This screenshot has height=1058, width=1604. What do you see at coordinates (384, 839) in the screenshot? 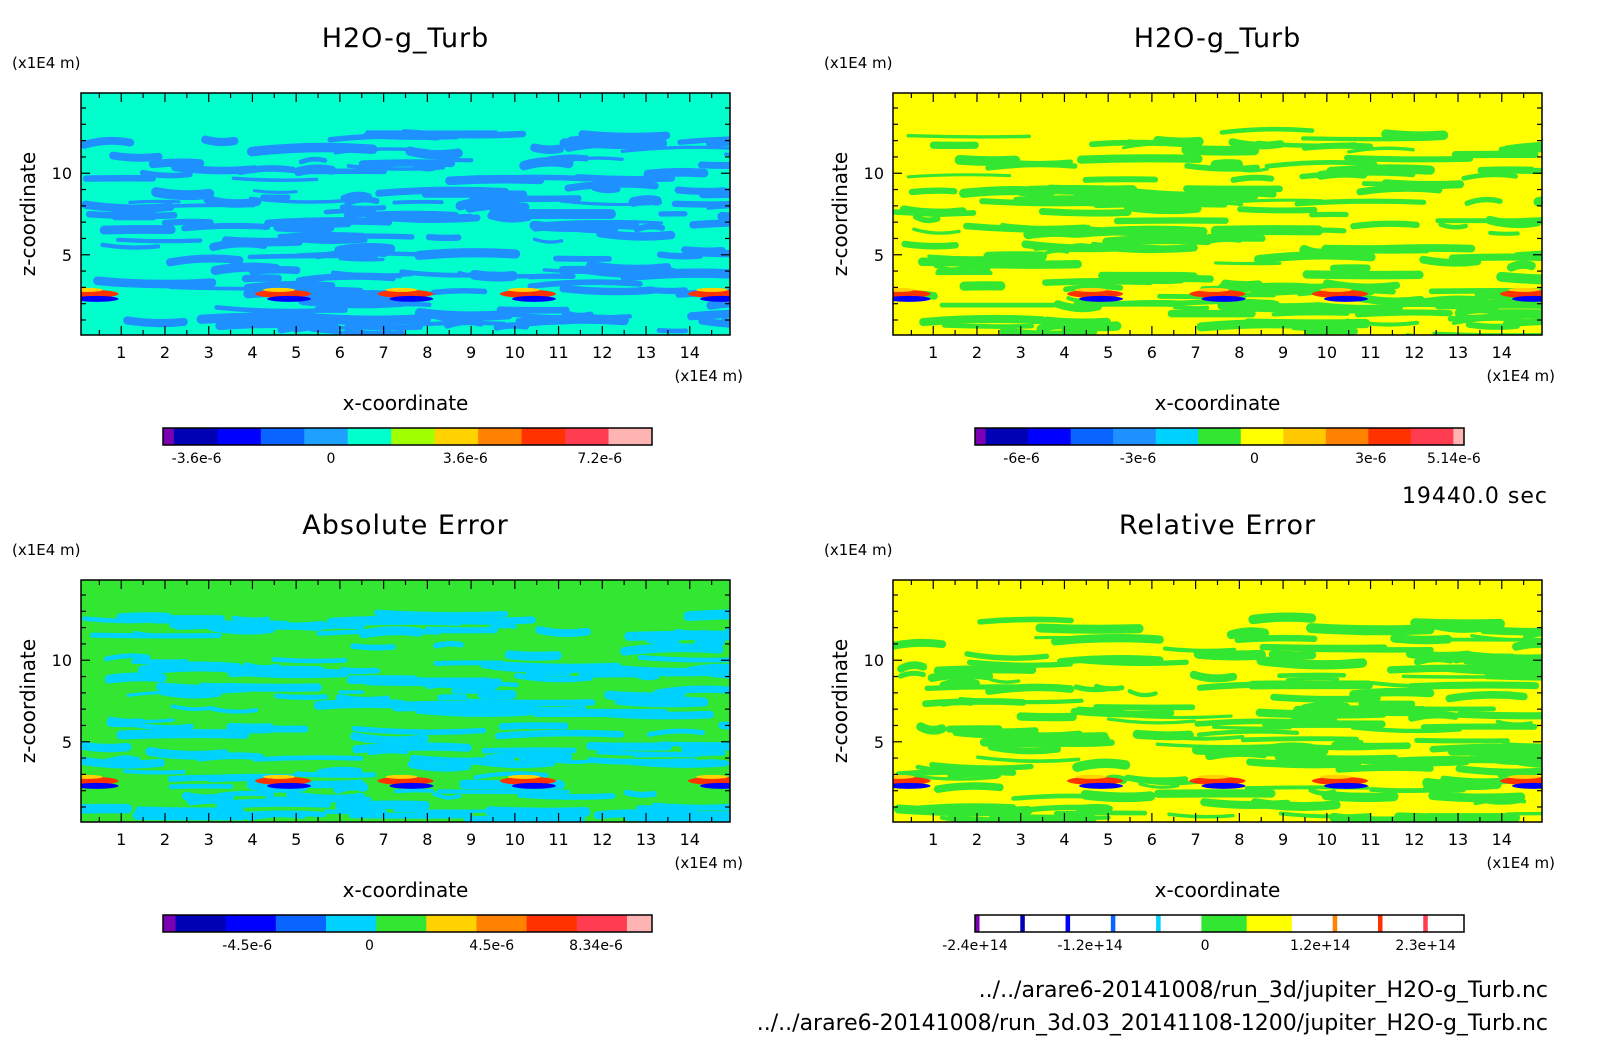
I see `x-tick-label: 7` at bounding box center [384, 839].